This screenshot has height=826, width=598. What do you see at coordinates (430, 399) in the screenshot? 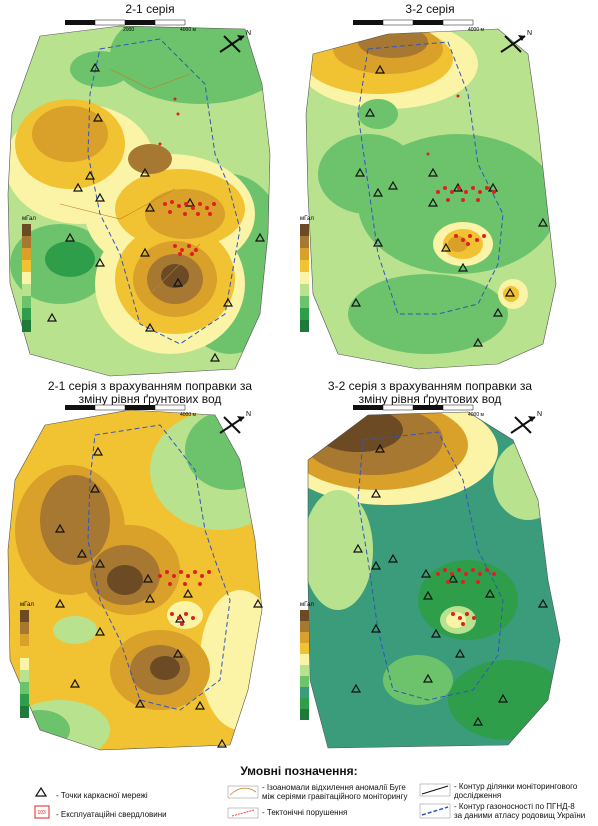
I see `panel4-title-line2: зміну рівня ґрунтових вод` at bounding box center [430, 399].